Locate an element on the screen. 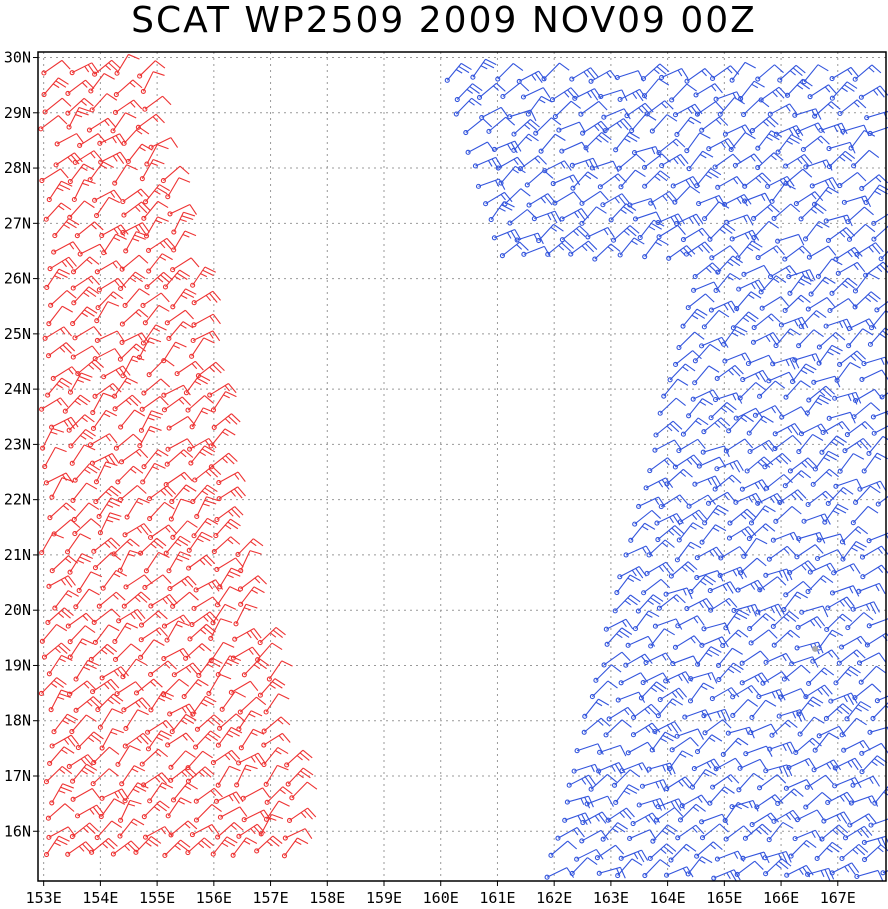  y-tick-label: 30N is located at coordinates (17, 58).